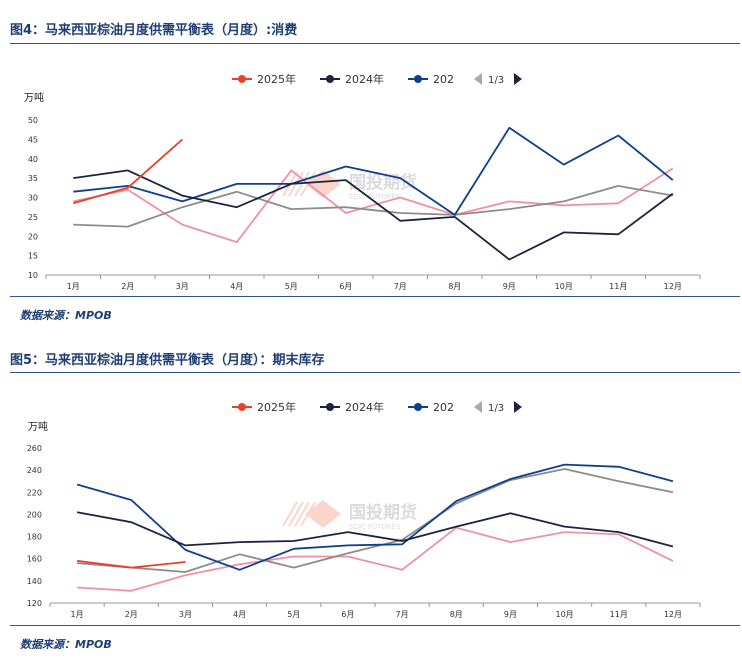 The width and height of the screenshot is (742, 661). I want to click on y-tick-label: 50, so click(33, 120).